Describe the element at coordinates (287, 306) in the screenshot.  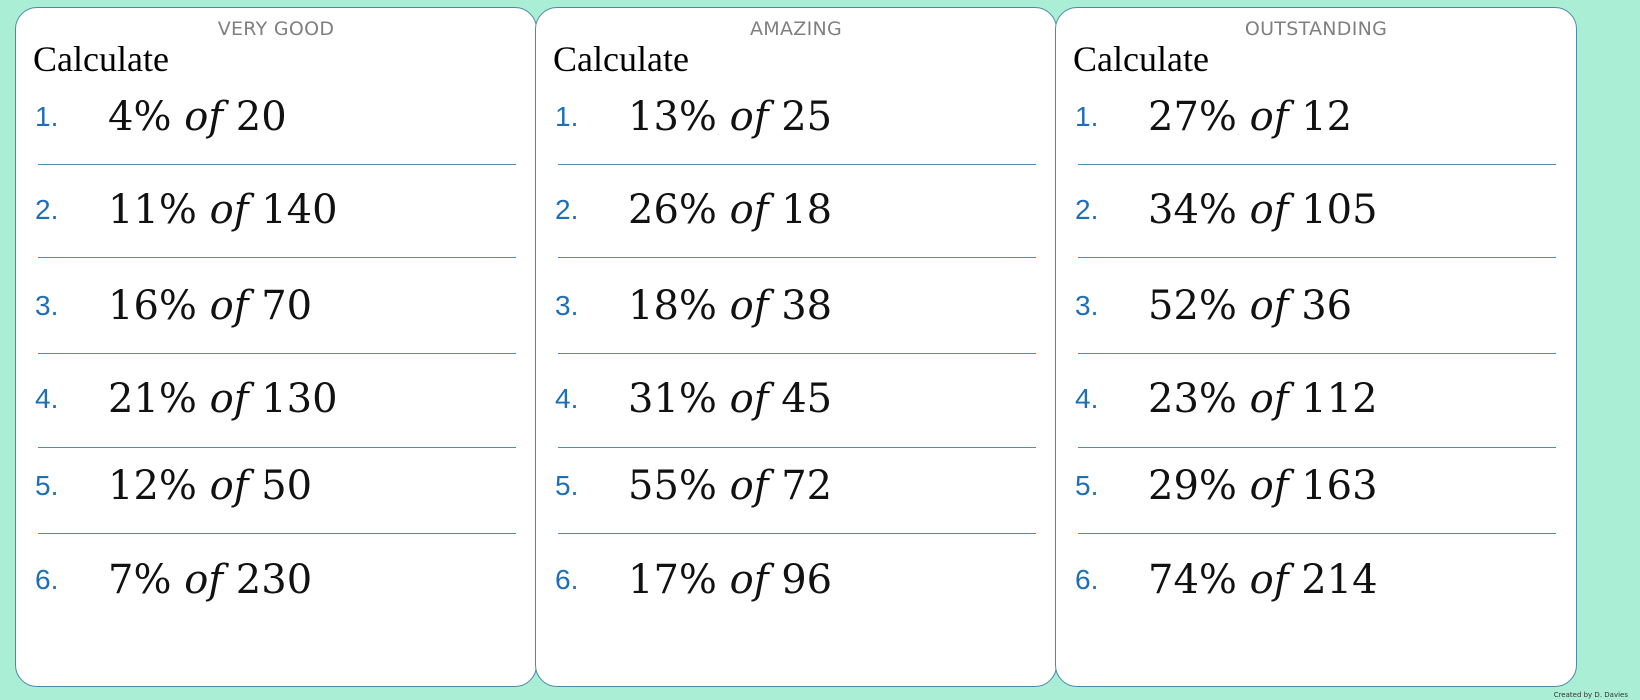
I see `amount-value: 70` at that location.